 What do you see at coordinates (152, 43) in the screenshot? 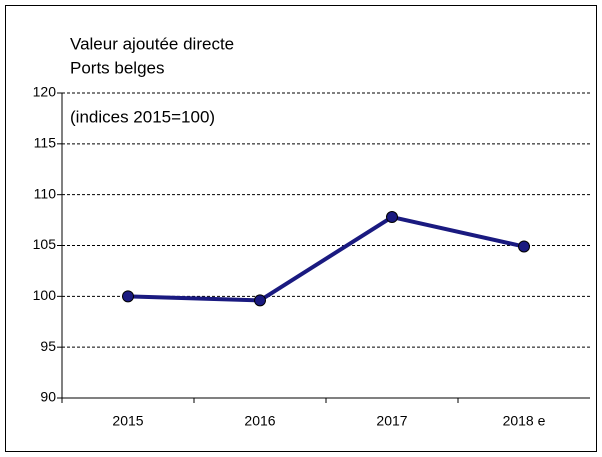
I see `chart-title: Valeur ajoutée directe` at bounding box center [152, 43].